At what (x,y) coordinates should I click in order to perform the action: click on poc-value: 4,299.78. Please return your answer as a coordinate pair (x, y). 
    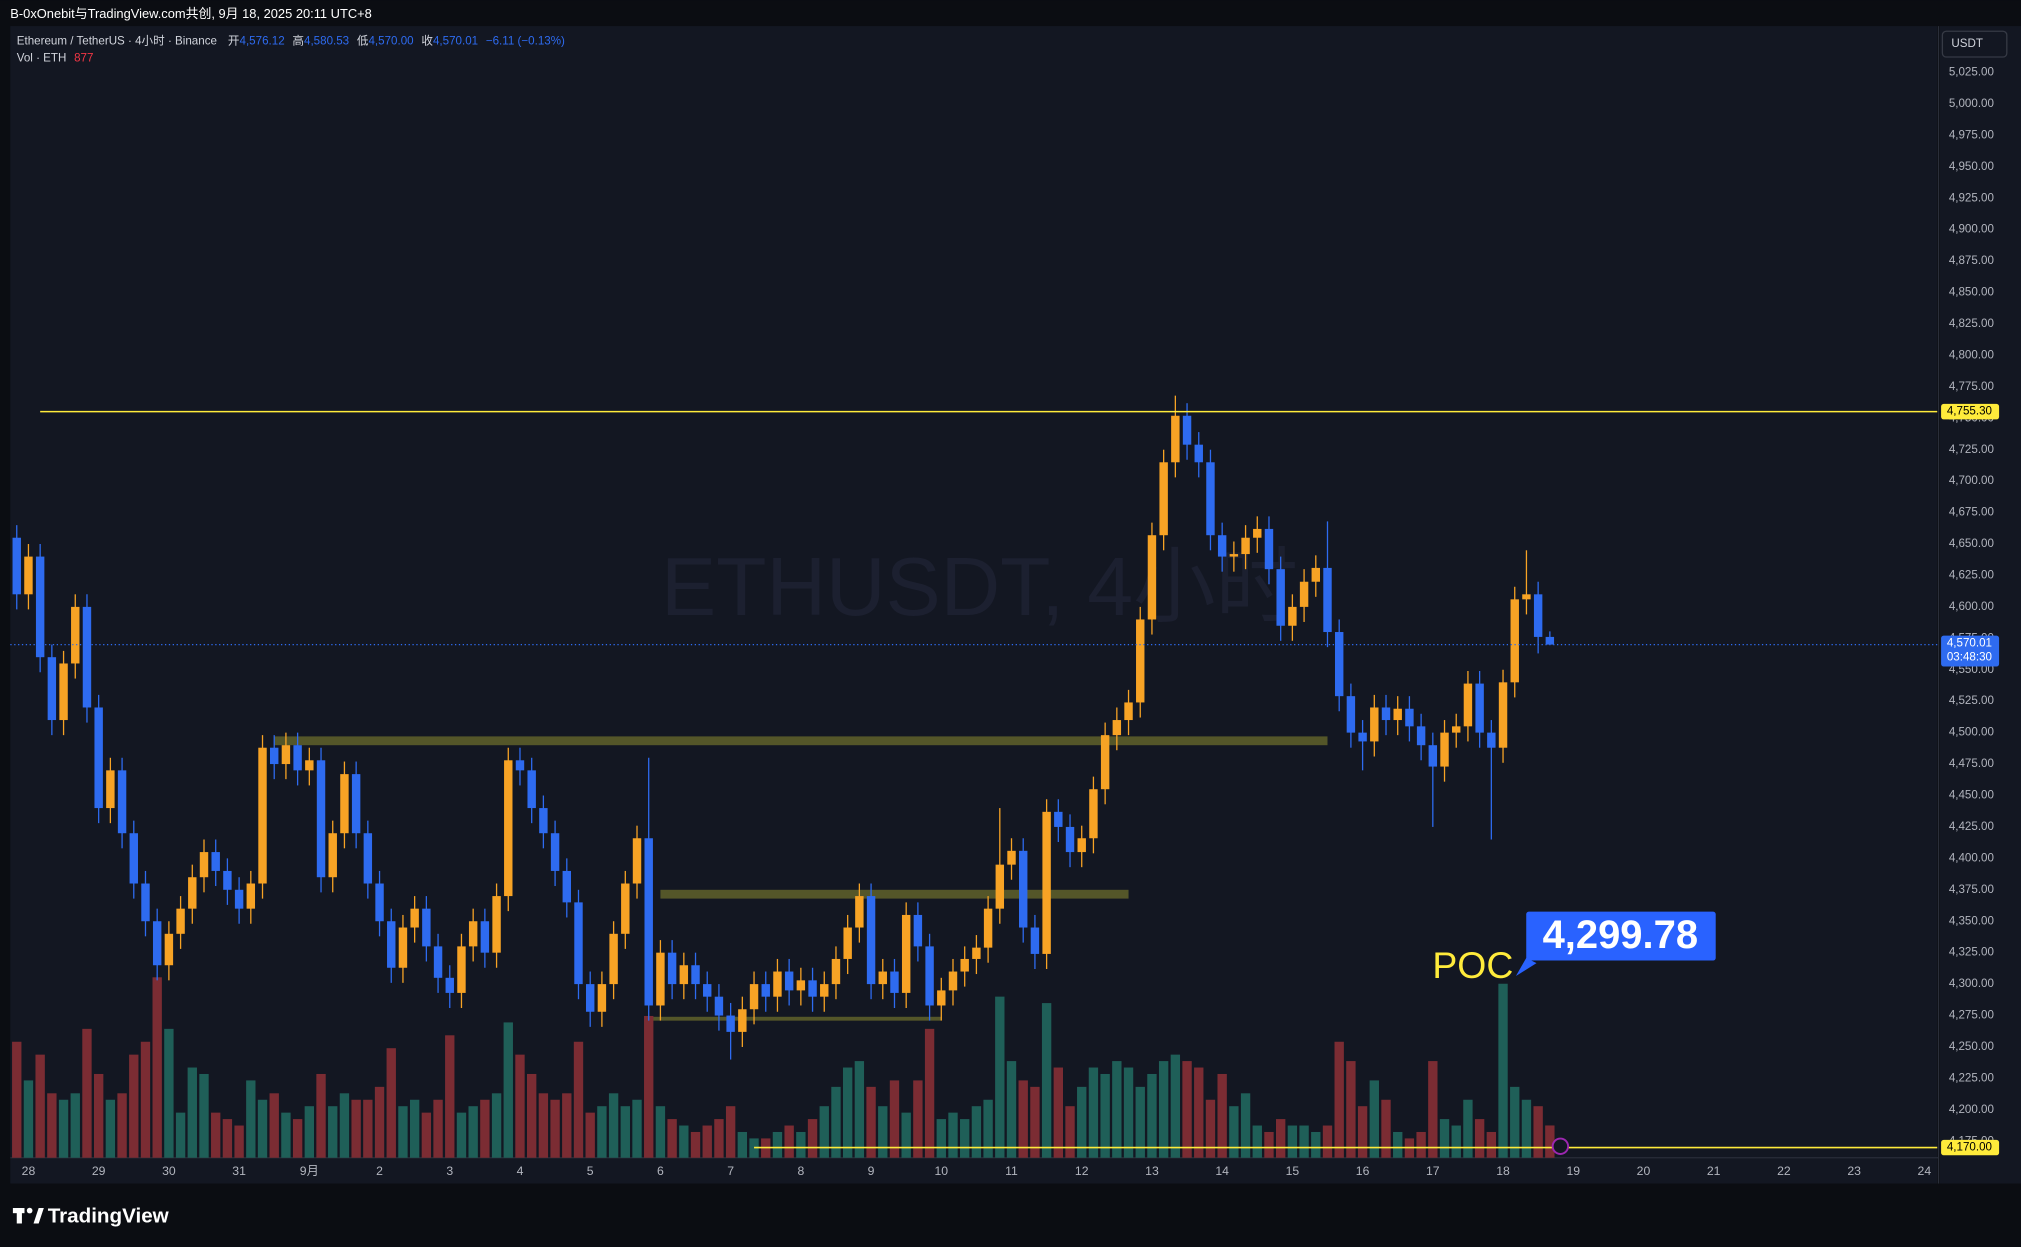
    Looking at the image, I should click on (1620, 935).